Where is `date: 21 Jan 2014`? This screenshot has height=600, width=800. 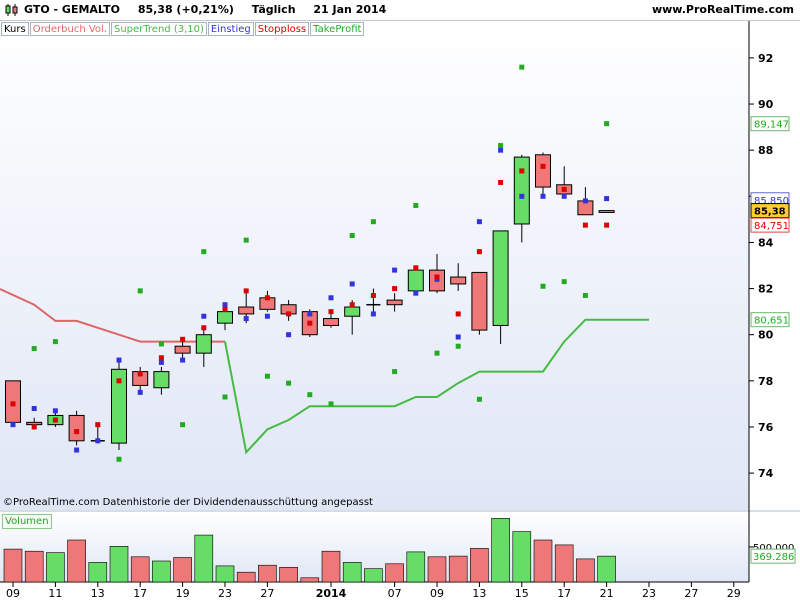
date: 21 Jan 2014 is located at coordinates (350, 9).